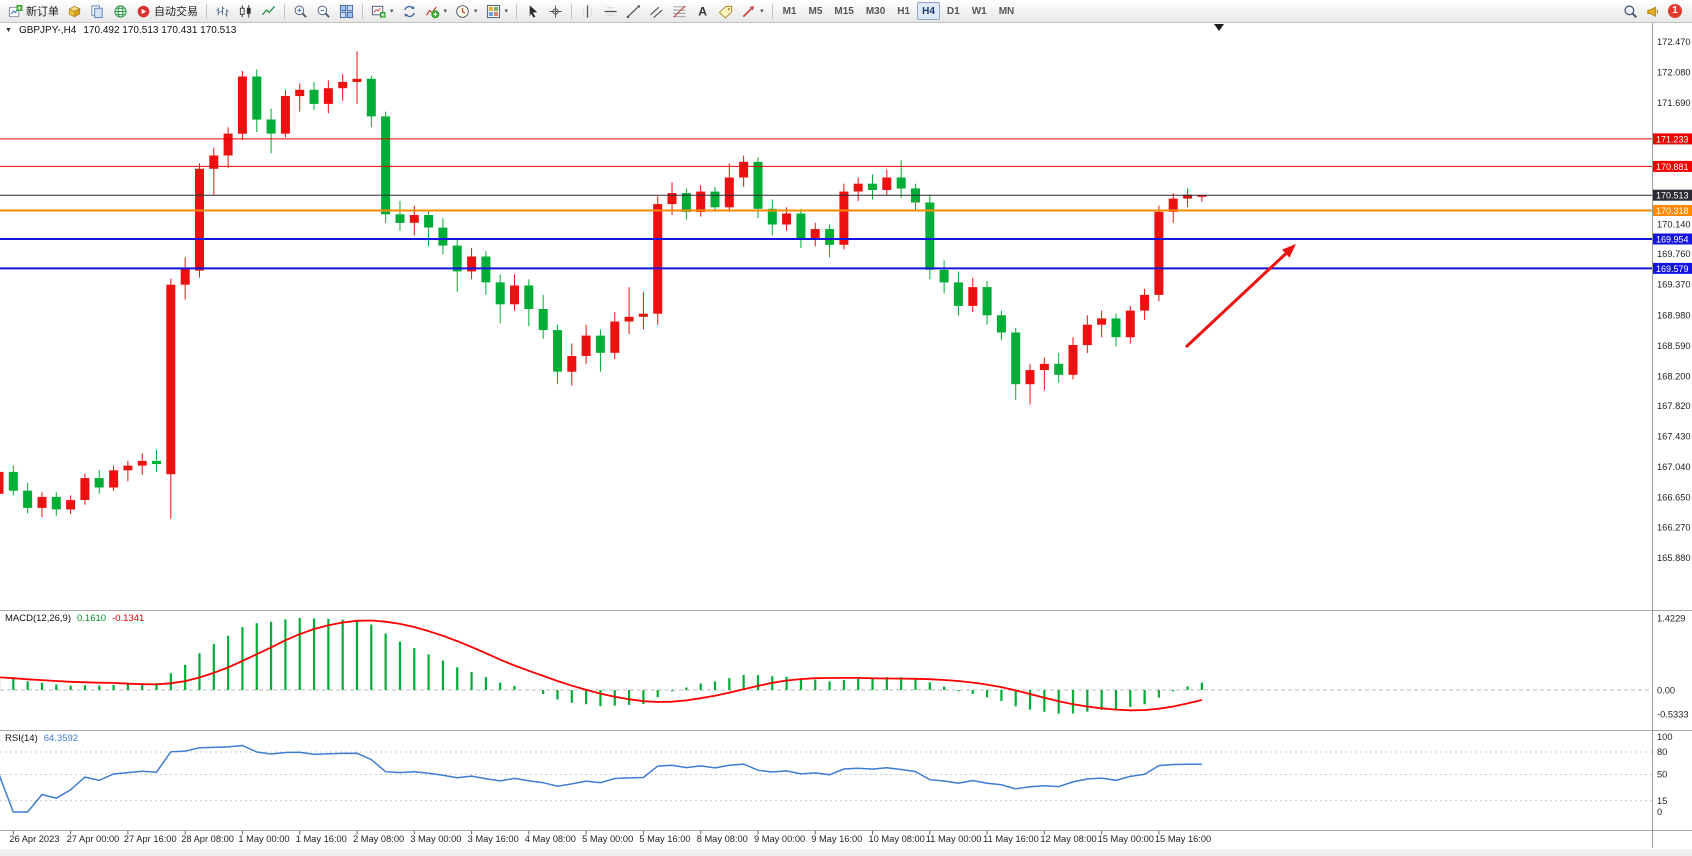 The width and height of the screenshot is (1692, 856). I want to click on auto-trading-button: 自动交易, so click(167, 11).